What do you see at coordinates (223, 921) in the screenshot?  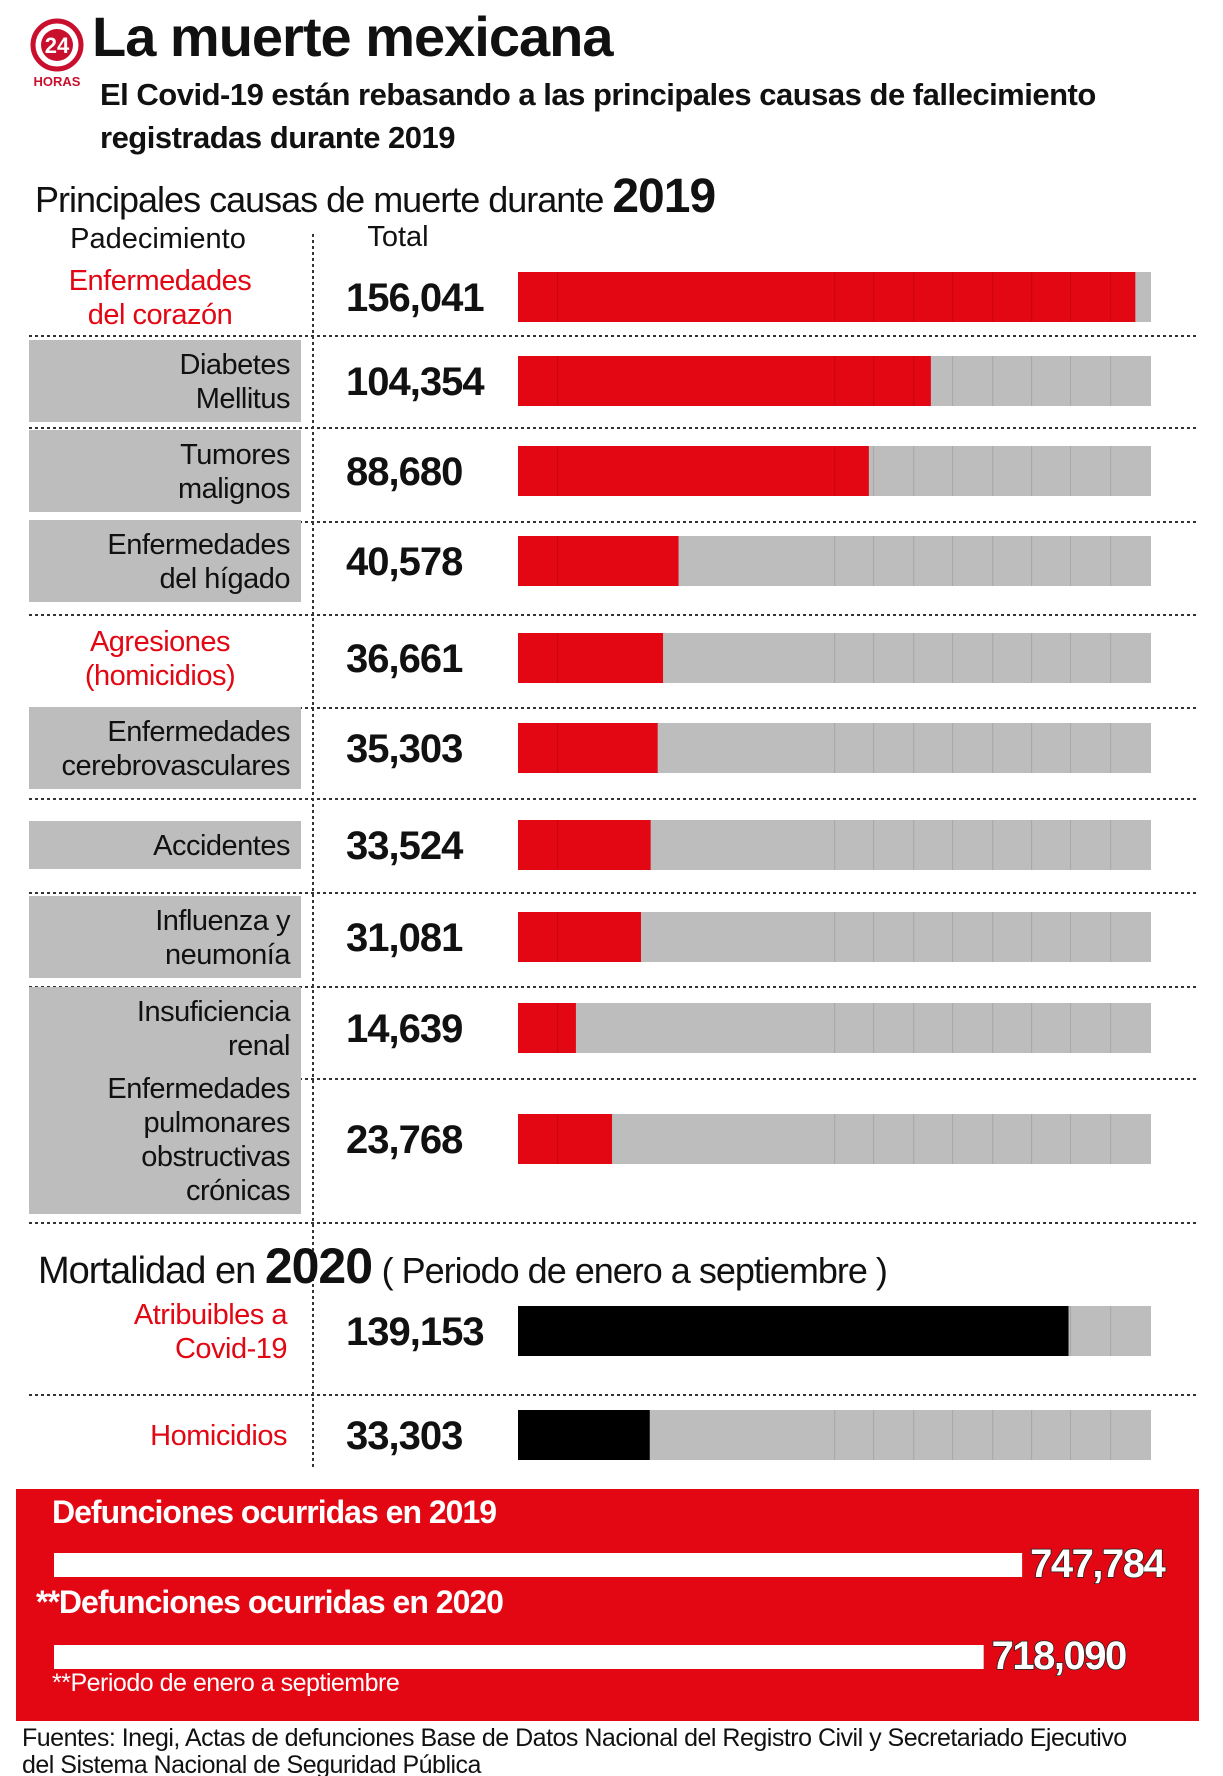 I see `category-label: Influenza y` at bounding box center [223, 921].